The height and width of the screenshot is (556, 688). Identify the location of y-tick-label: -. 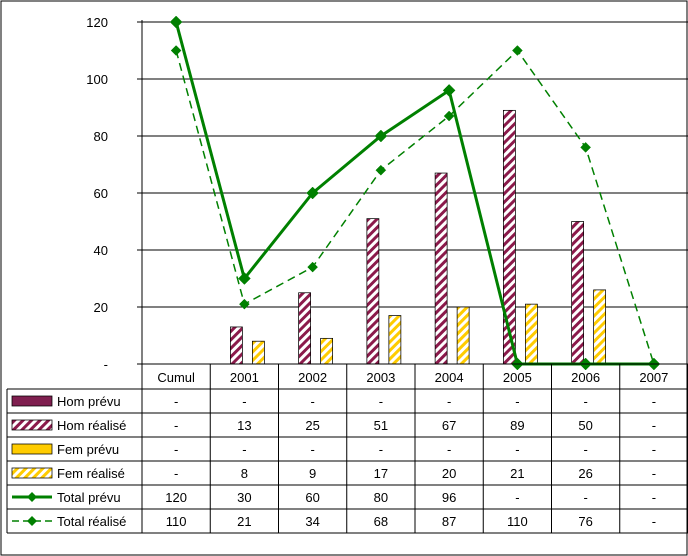
(106, 364).